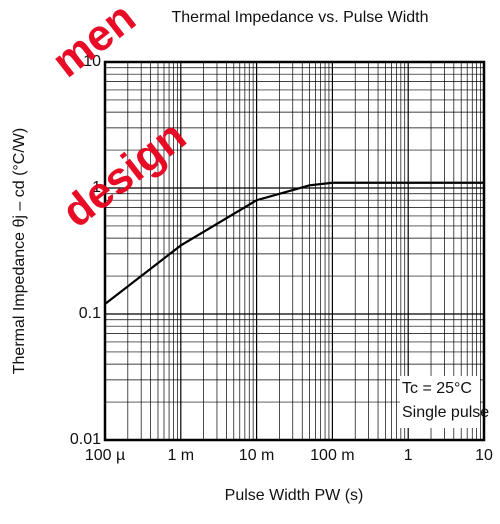 The width and height of the screenshot is (500, 524). What do you see at coordinates (85, 439) in the screenshot?
I see `y-tick-label: 0.01` at bounding box center [85, 439].